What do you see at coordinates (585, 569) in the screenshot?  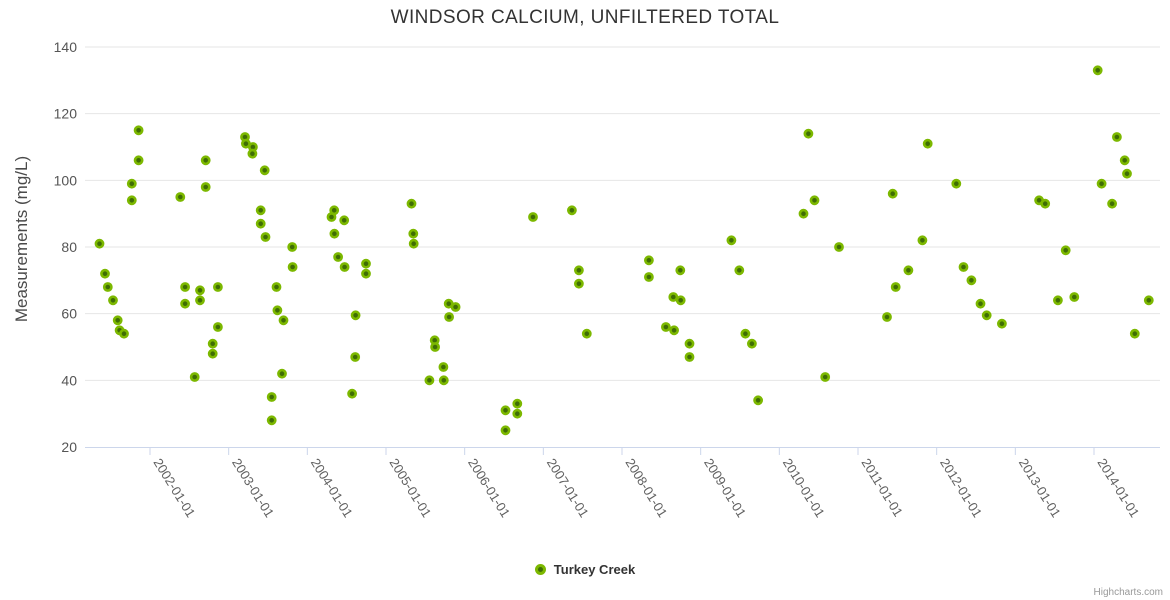 I see `legend-item: Turkey Creek` at bounding box center [585, 569].